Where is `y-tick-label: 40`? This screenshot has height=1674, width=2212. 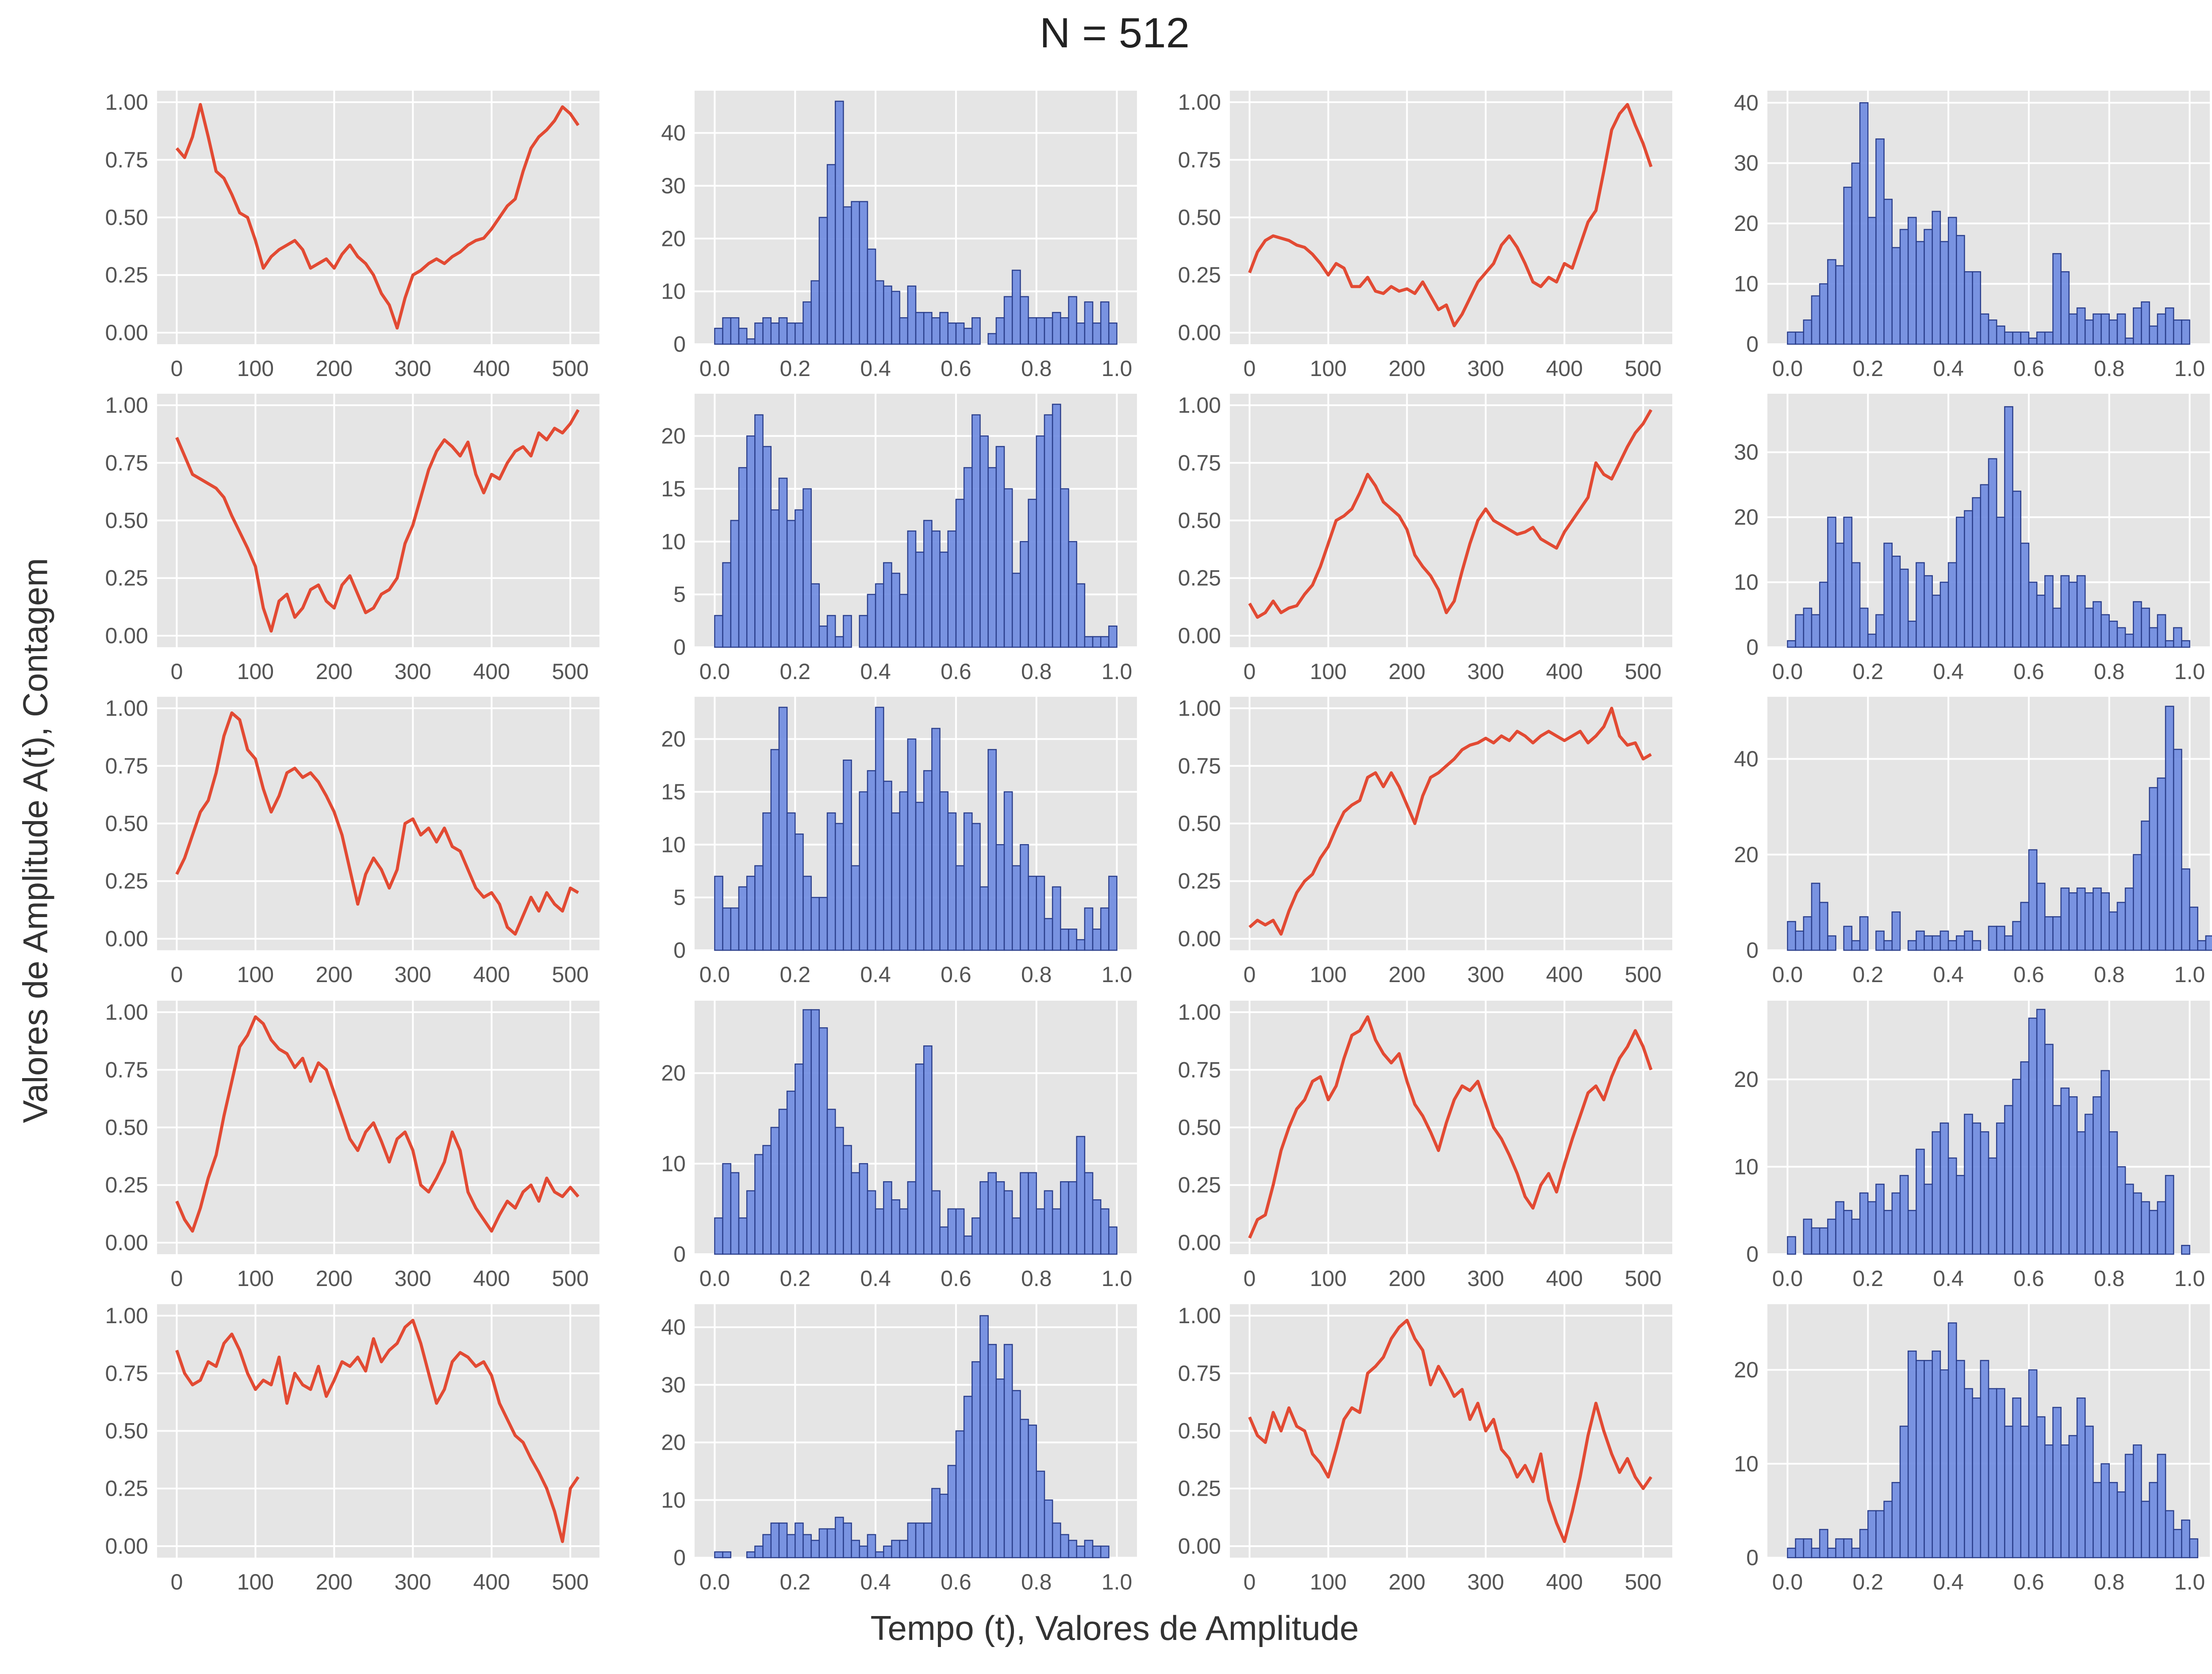
y-tick-label: 40 is located at coordinates (1747, 102).